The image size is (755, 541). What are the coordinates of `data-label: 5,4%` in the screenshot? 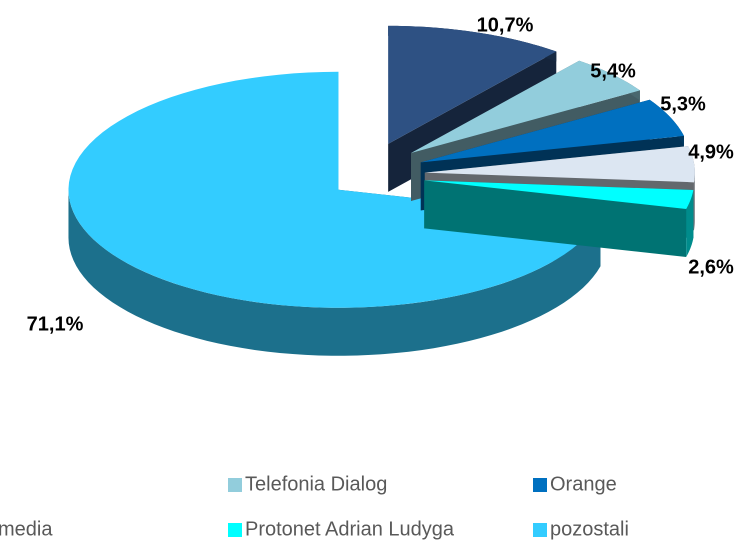 It's located at (613, 71).